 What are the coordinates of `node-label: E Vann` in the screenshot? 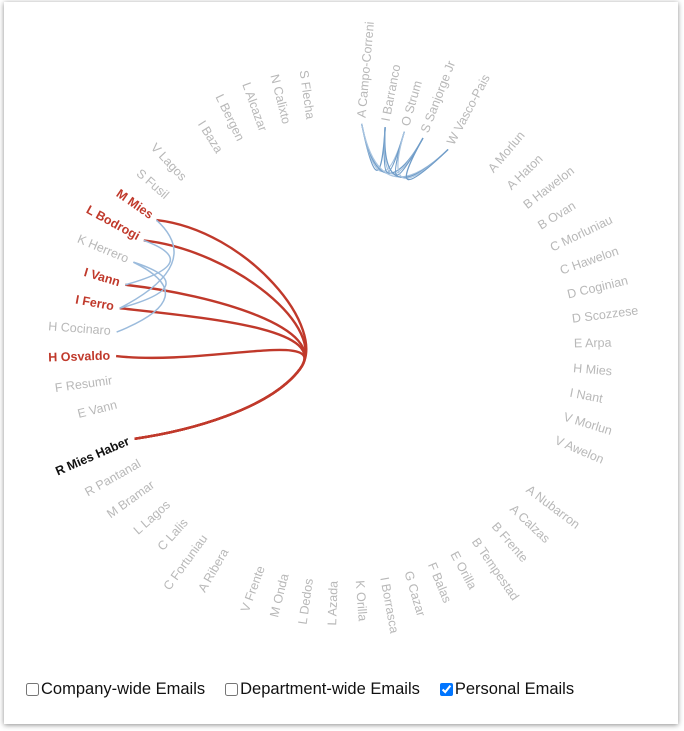 It's located at (97, 409).